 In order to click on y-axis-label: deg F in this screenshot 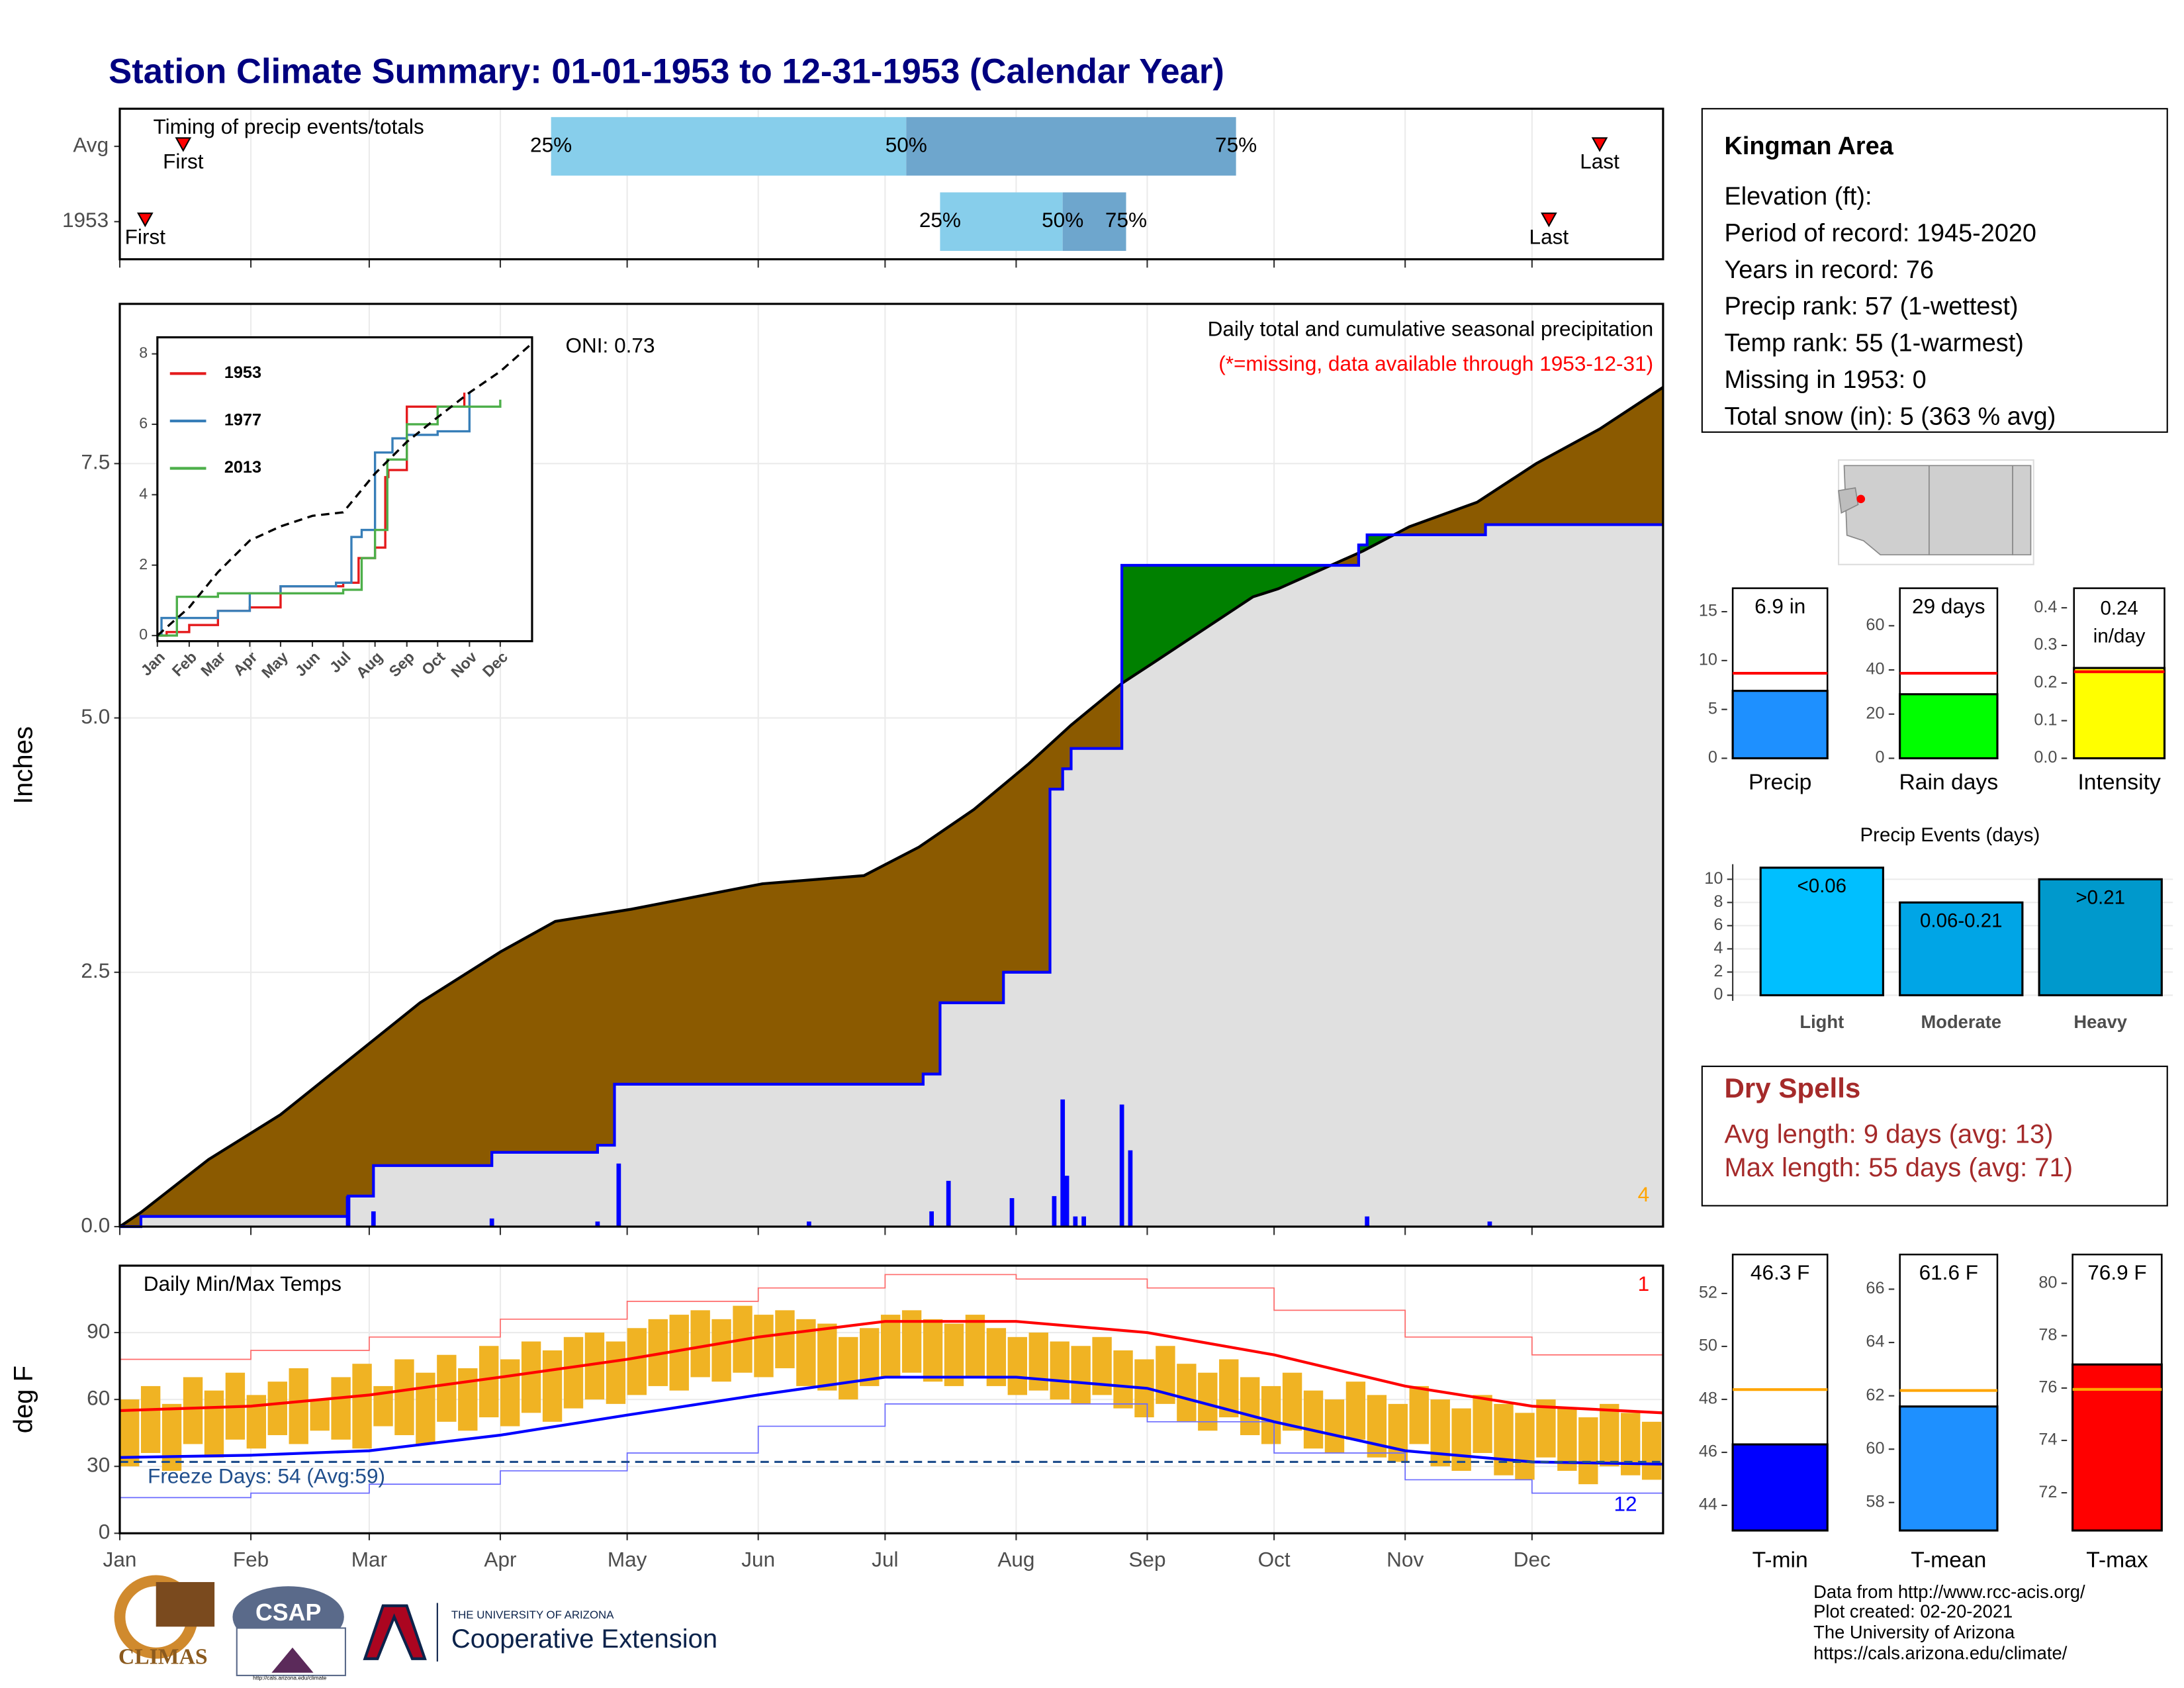, I will do `click(24, 1399)`.